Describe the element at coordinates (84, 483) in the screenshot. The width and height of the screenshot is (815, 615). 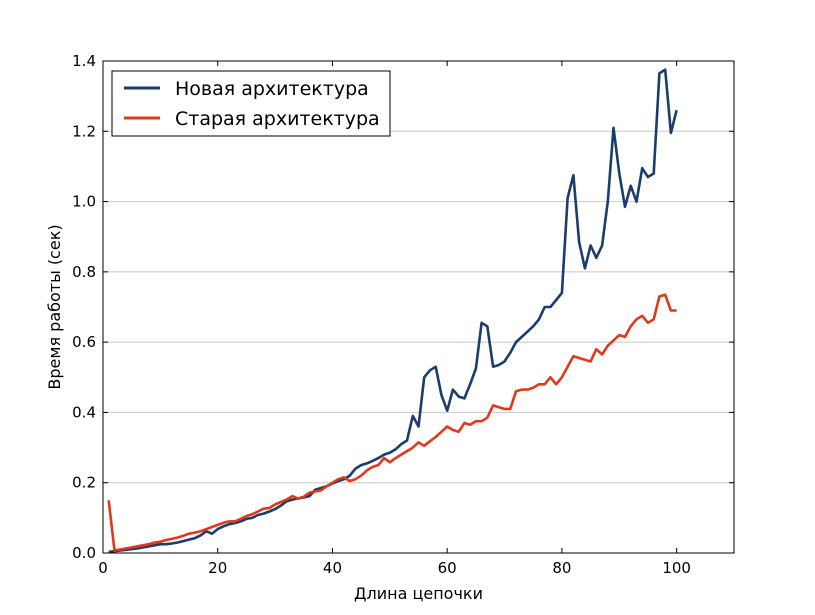
I see `y-tick-label: 0.2` at that location.